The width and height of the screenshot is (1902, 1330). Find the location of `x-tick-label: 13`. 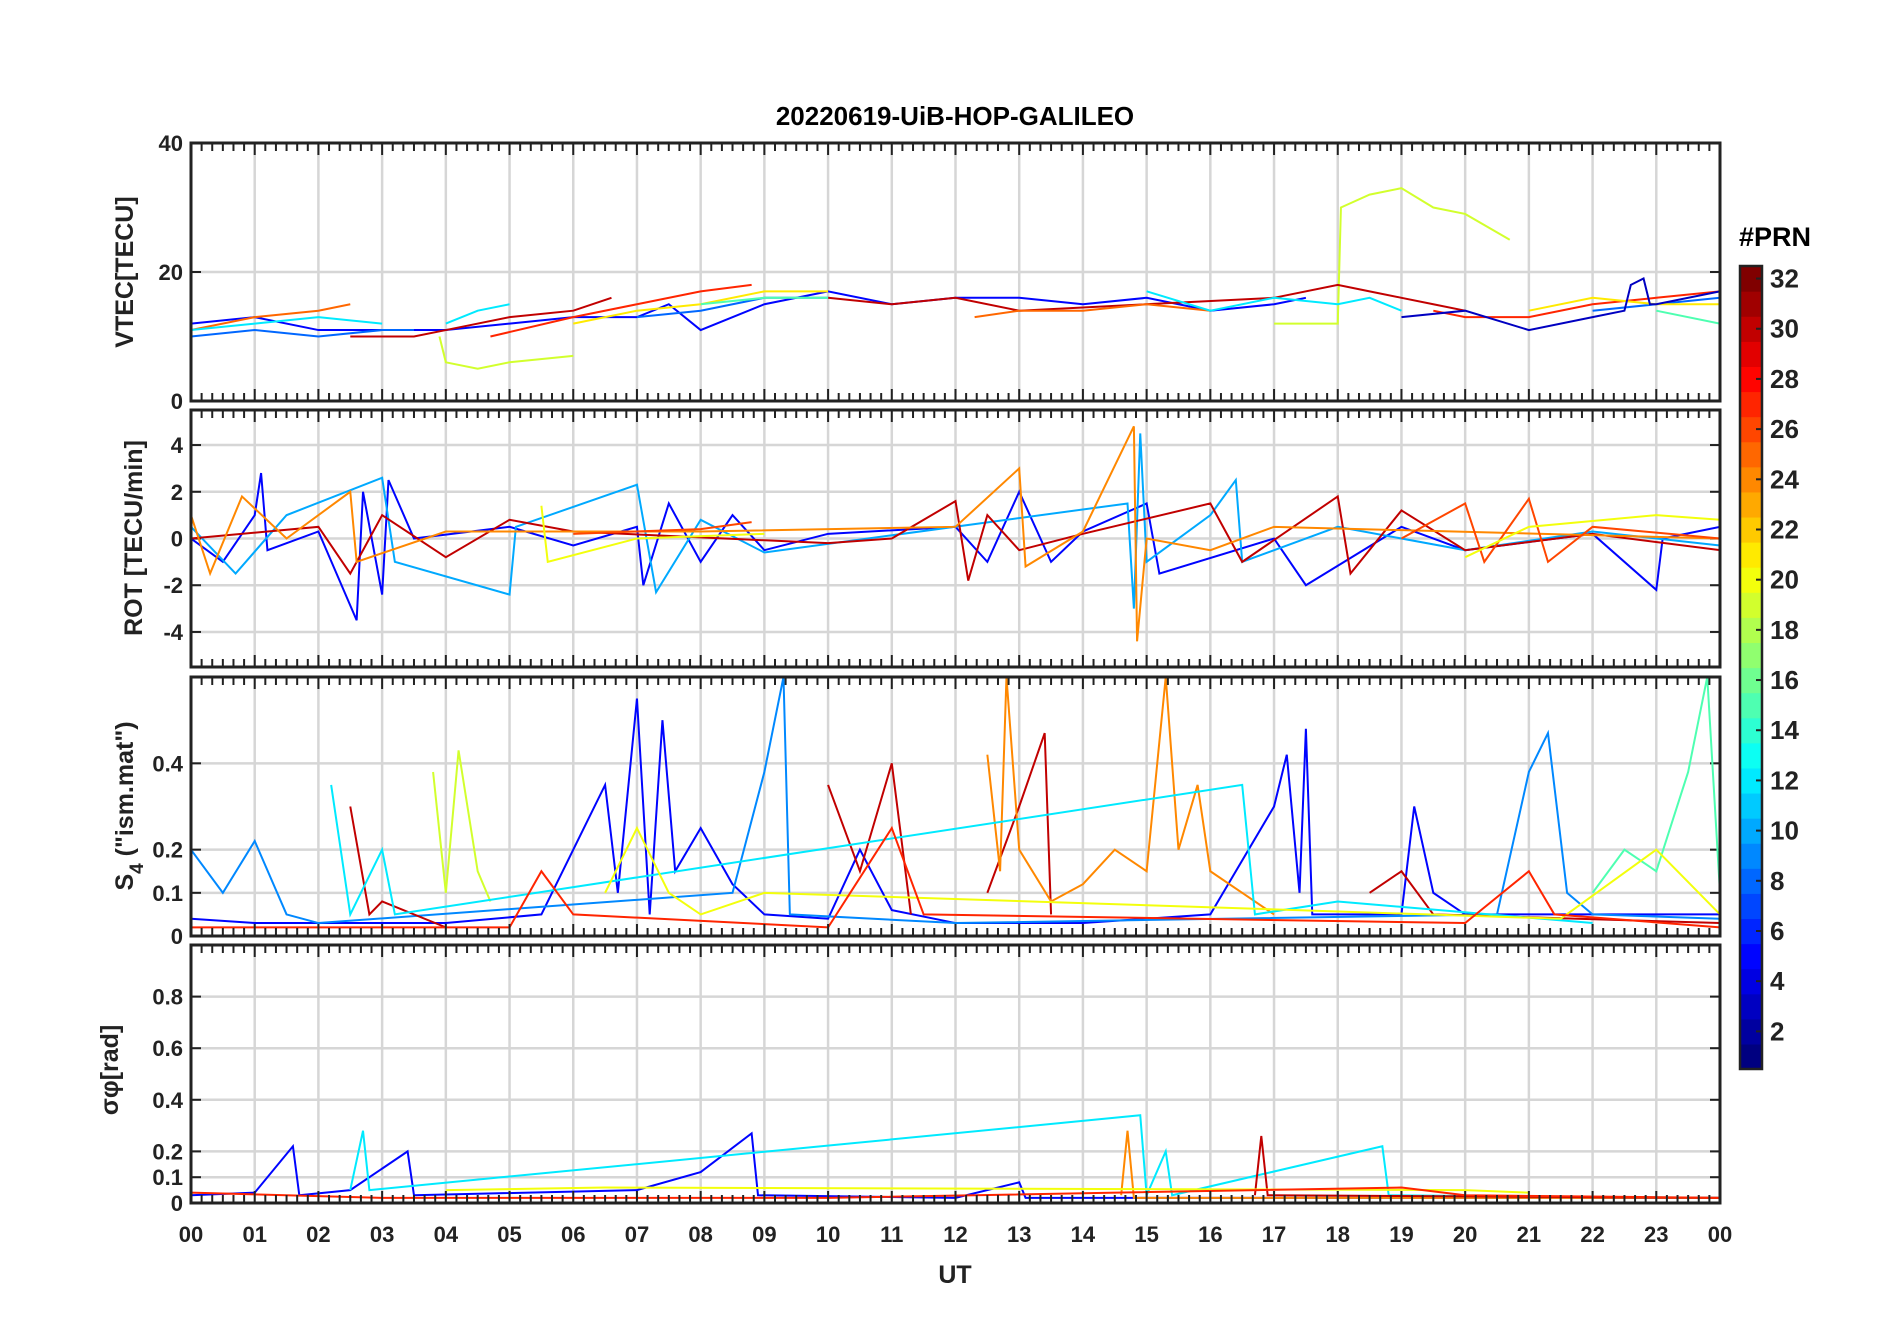

x-tick-label: 13 is located at coordinates (1019, 1234).